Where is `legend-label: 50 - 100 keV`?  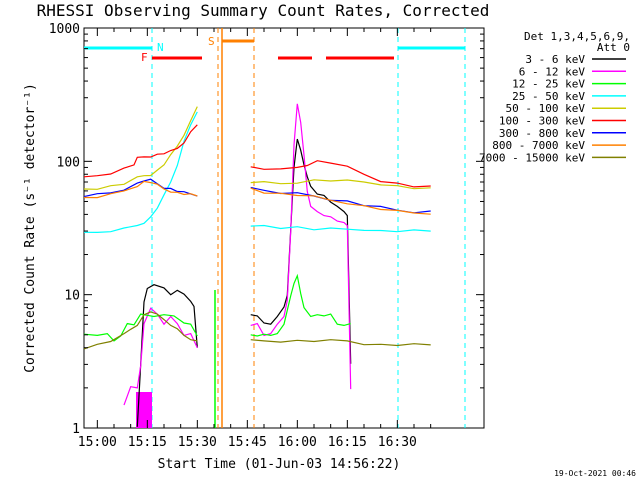
legend-label: 50 - 100 keV is located at coordinates (546, 108).